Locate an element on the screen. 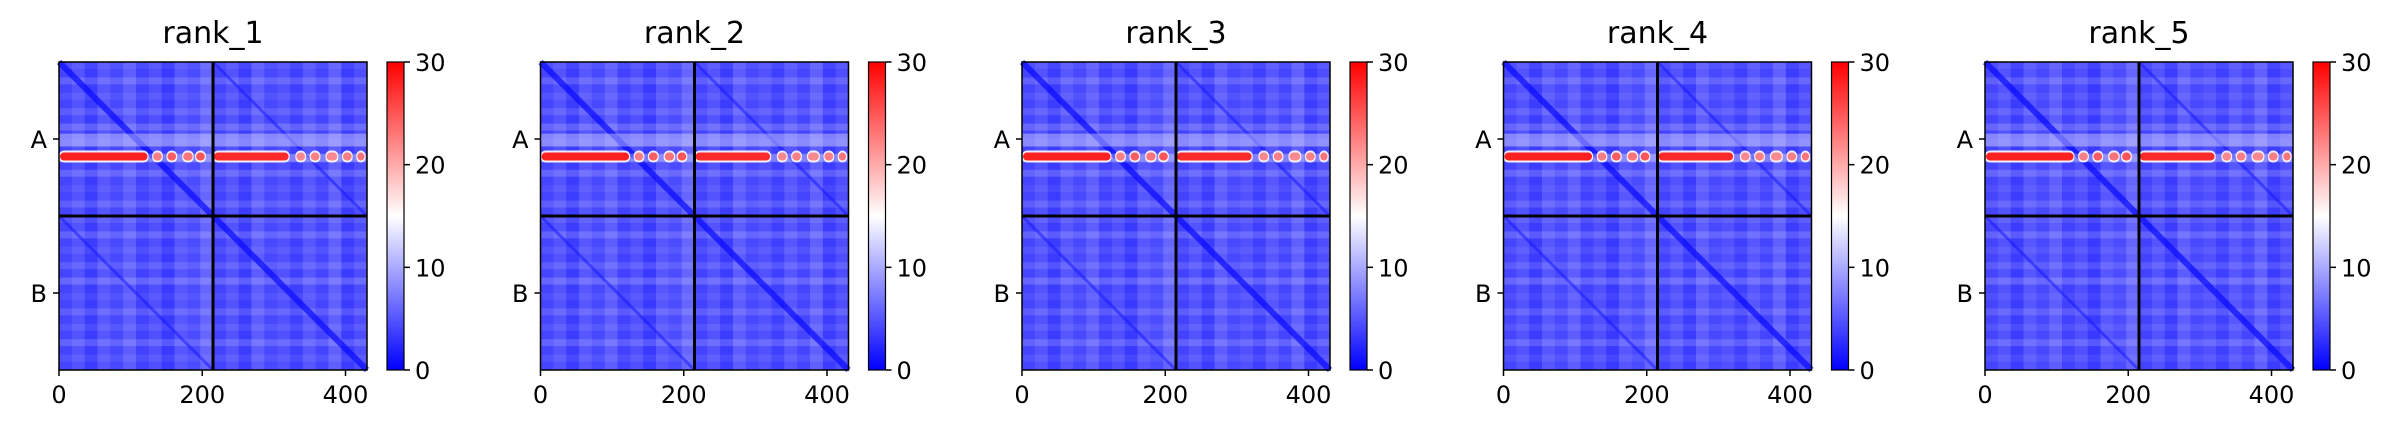 This screenshot has width=2401, height=438. panel-title: rank_4 is located at coordinates (1657, 33).